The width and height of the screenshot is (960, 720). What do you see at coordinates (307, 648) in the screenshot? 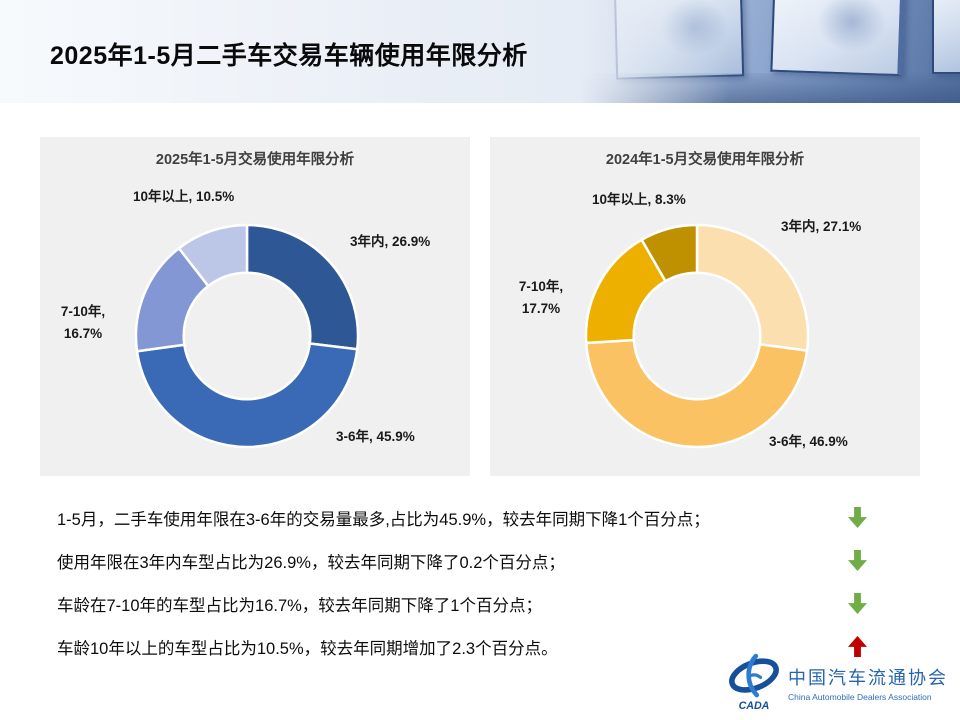
I see `statement-text: 车龄10年以上的车型占比为10.5%，较去年同期增加了2.3个百分点。` at bounding box center [307, 648].